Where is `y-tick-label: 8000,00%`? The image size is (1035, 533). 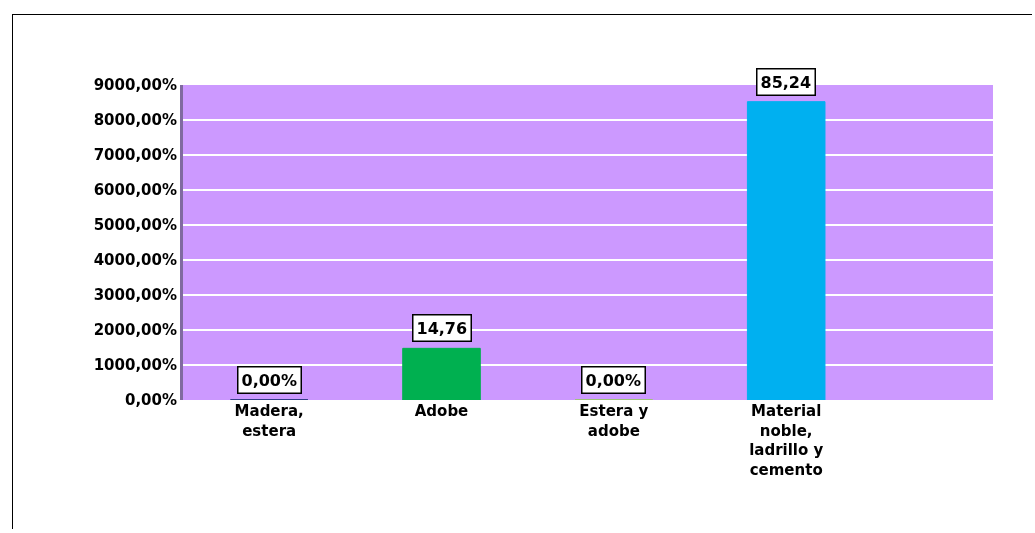 y-tick-label: 8000,00% is located at coordinates (135, 120).